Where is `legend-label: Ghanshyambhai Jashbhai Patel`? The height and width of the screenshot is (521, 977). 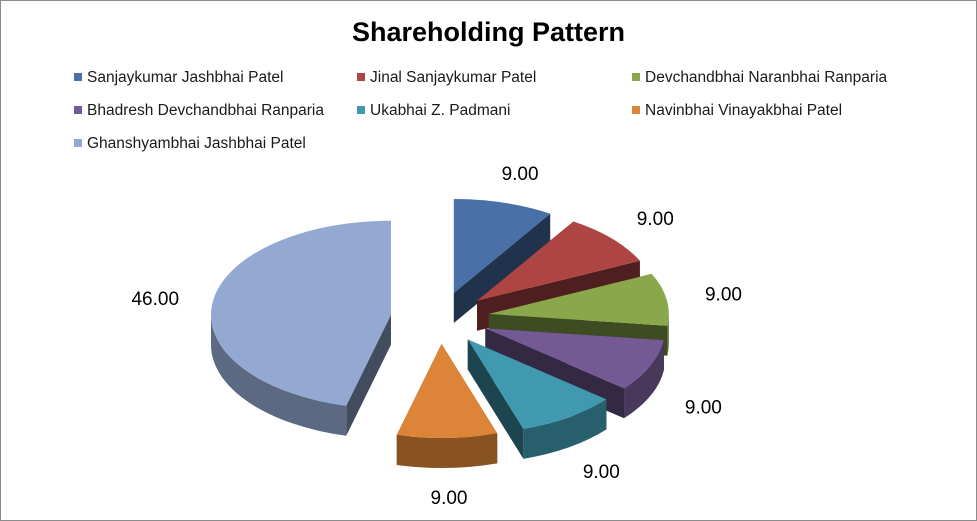
legend-label: Ghanshyambhai Jashbhai Patel is located at coordinates (196, 143).